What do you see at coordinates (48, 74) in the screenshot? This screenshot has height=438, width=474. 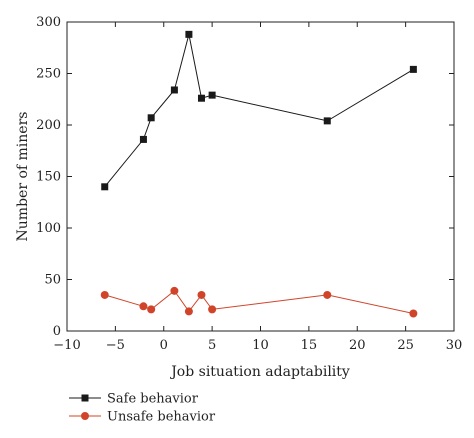 I see `y-tick-label: 250` at bounding box center [48, 74].